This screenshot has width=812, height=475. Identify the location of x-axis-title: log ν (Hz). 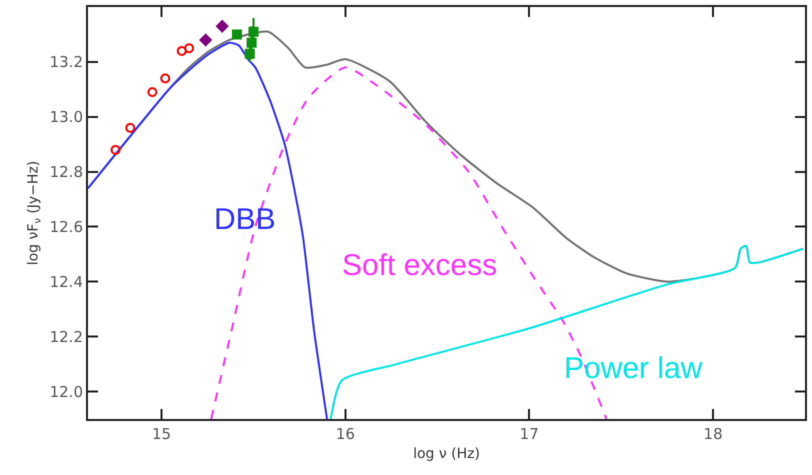
(446, 454).